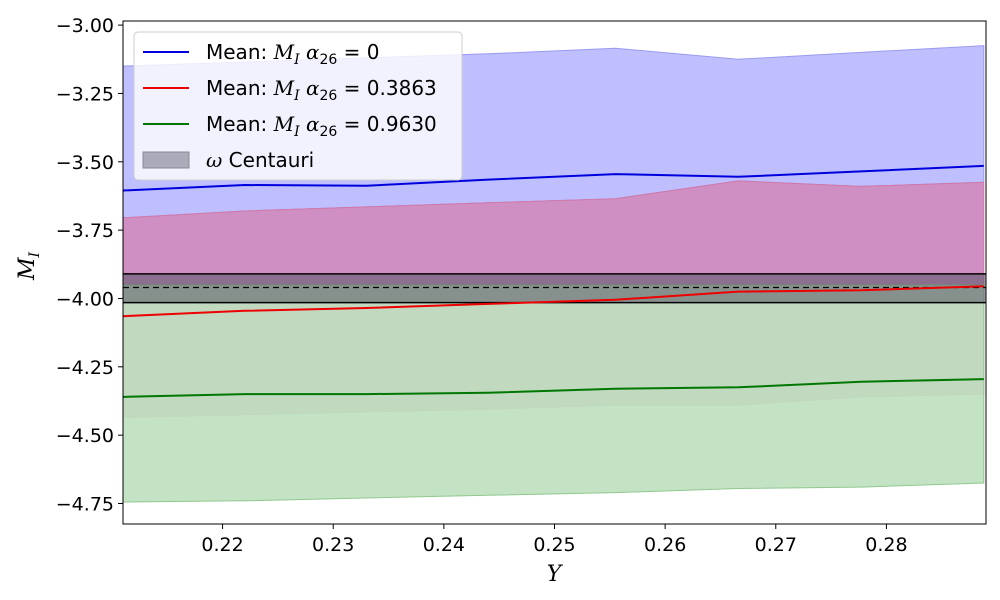  What do you see at coordinates (85, 504) in the screenshot?
I see `y-tick-label: −4.75` at bounding box center [85, 504].